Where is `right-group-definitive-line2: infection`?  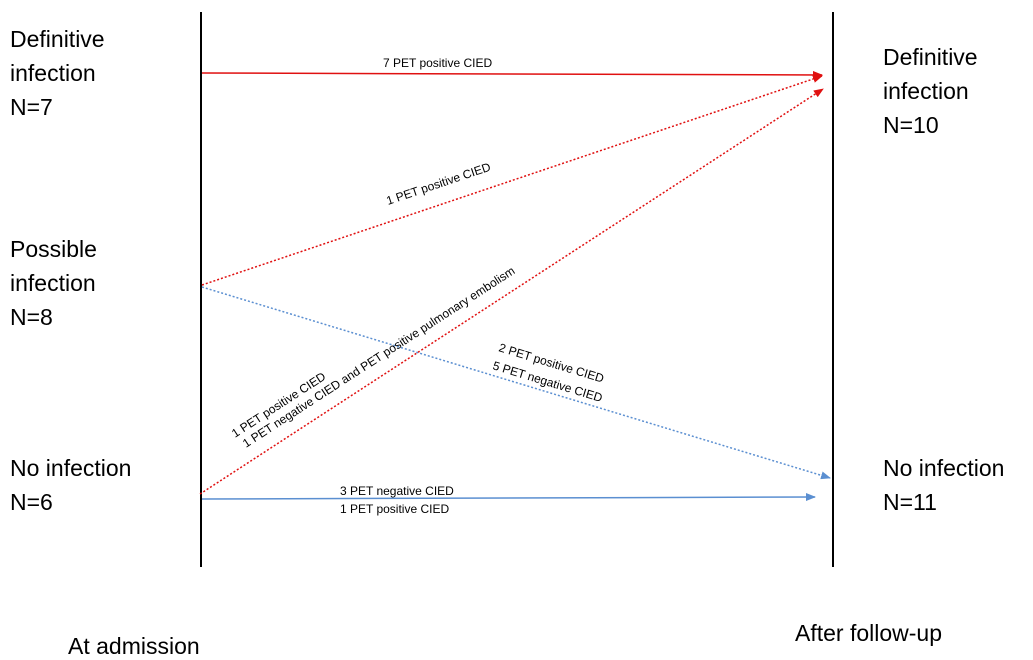
right-group-definitive-line2: infection is located at coordinates (926, 91).